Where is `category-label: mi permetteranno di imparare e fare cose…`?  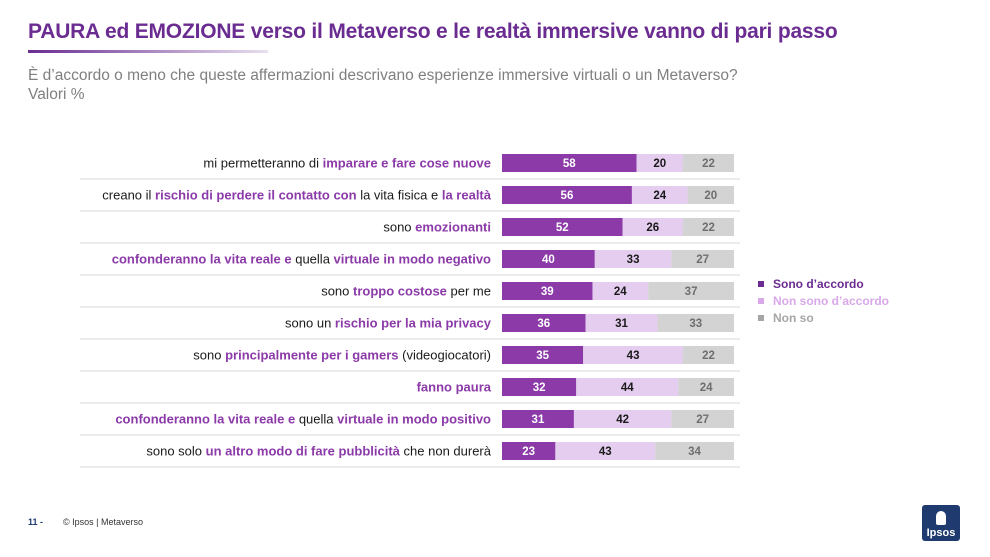 category-label: mi permetteranno di imparare e fare cose… is located at coordinates (347, 163).